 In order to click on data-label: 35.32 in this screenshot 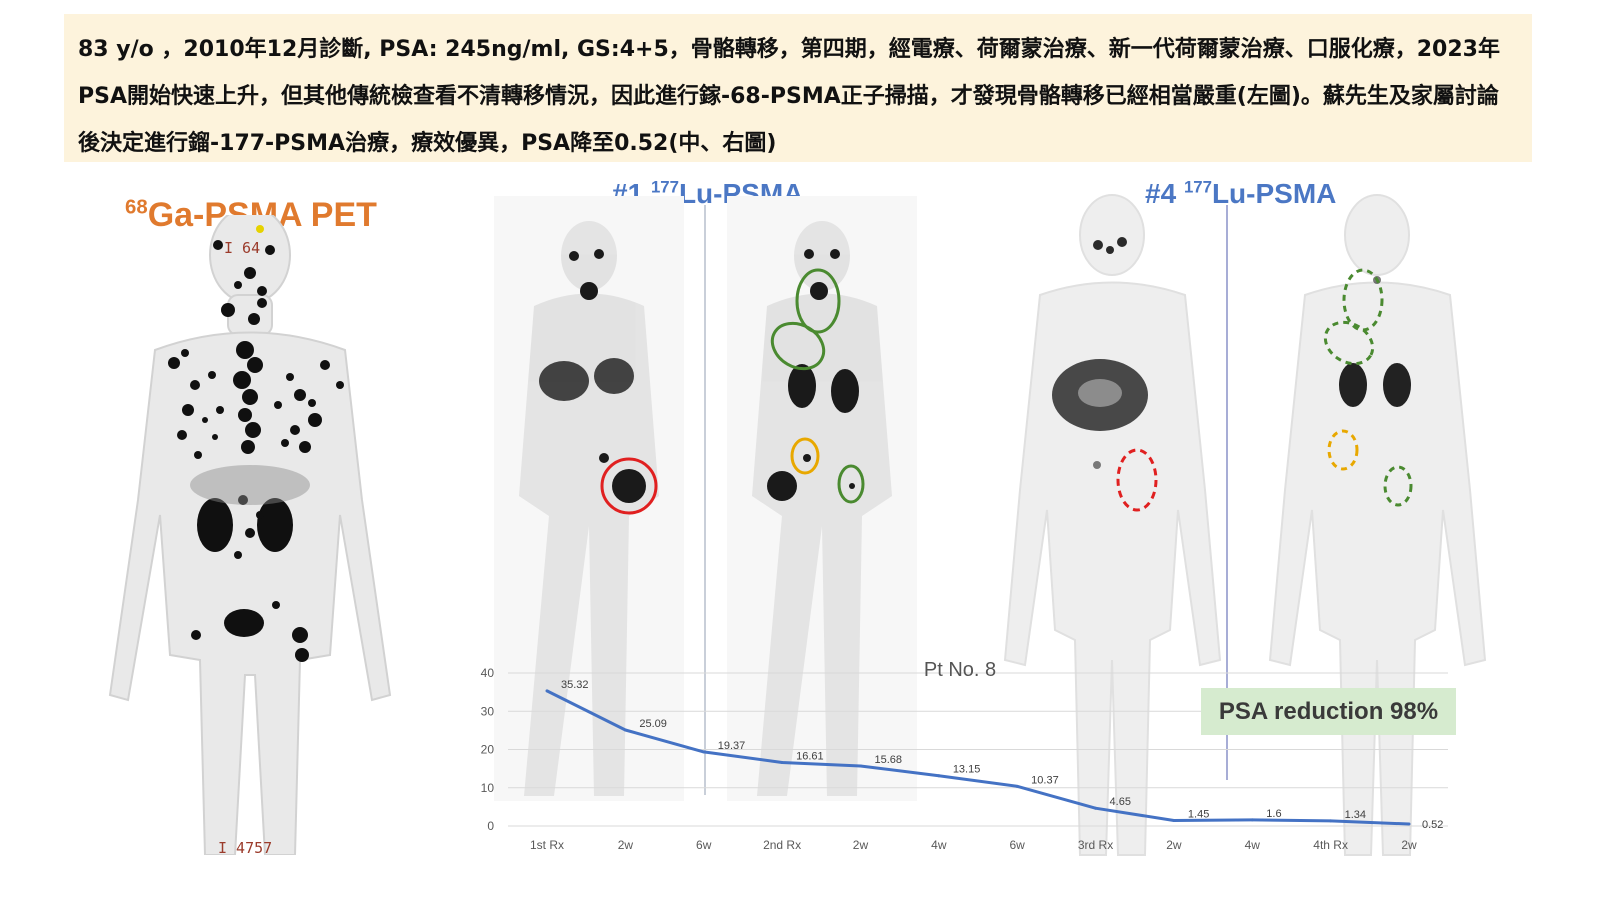, I will do `click(575, 685)`.